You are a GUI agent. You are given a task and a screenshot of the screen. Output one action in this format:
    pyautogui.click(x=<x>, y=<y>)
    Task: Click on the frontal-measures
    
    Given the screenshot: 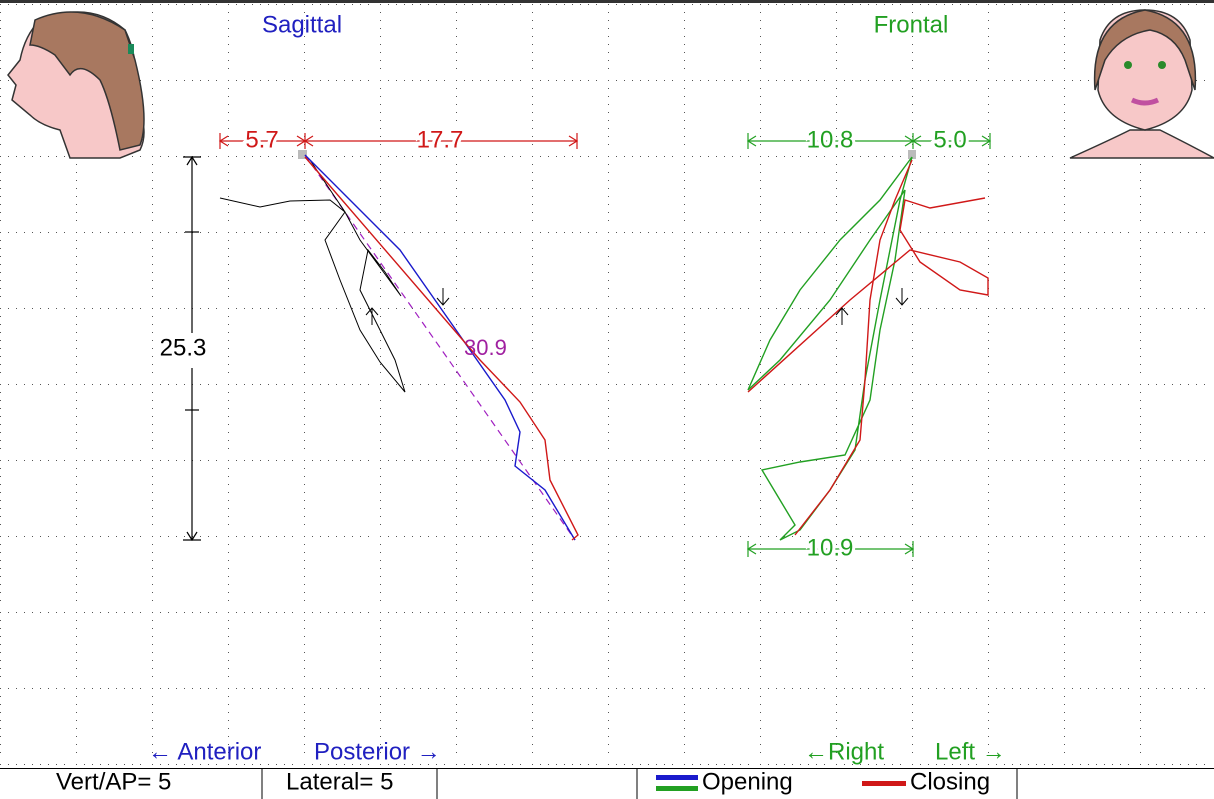 What is the action you would take?
    pyautogui.click(x=869, y=345)
    